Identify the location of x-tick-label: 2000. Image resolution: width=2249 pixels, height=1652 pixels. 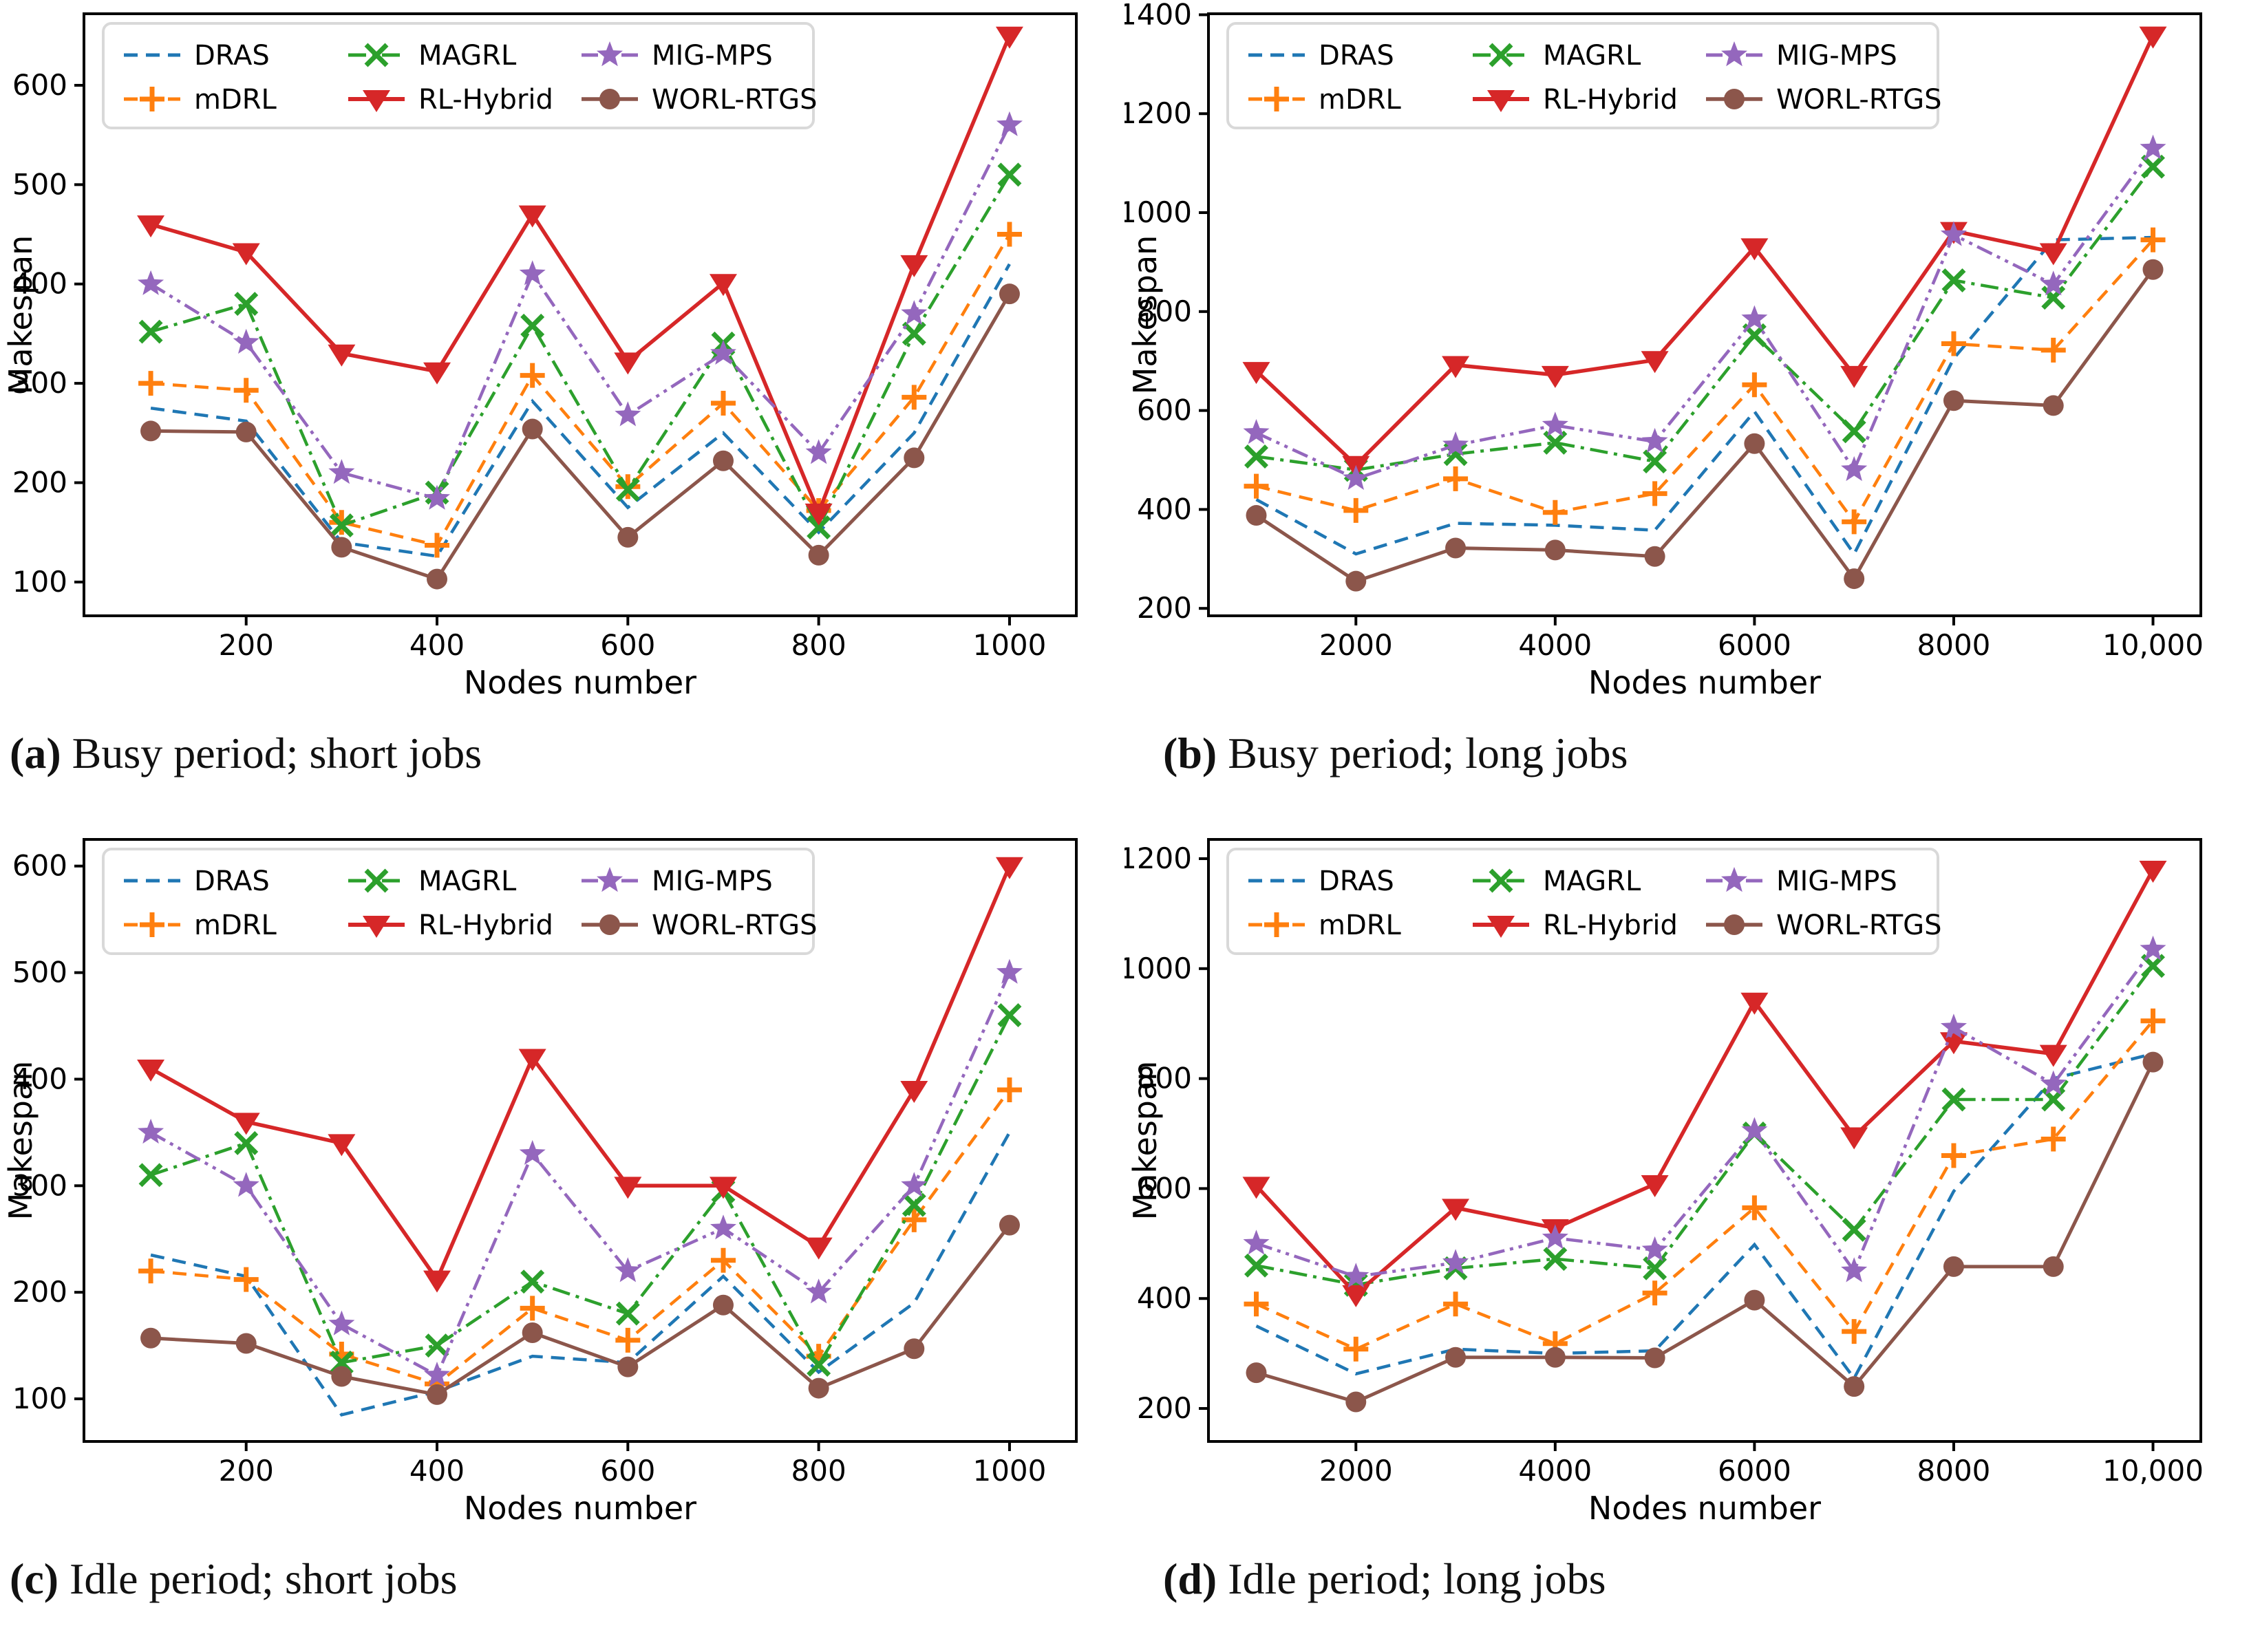
(1356, 1471).